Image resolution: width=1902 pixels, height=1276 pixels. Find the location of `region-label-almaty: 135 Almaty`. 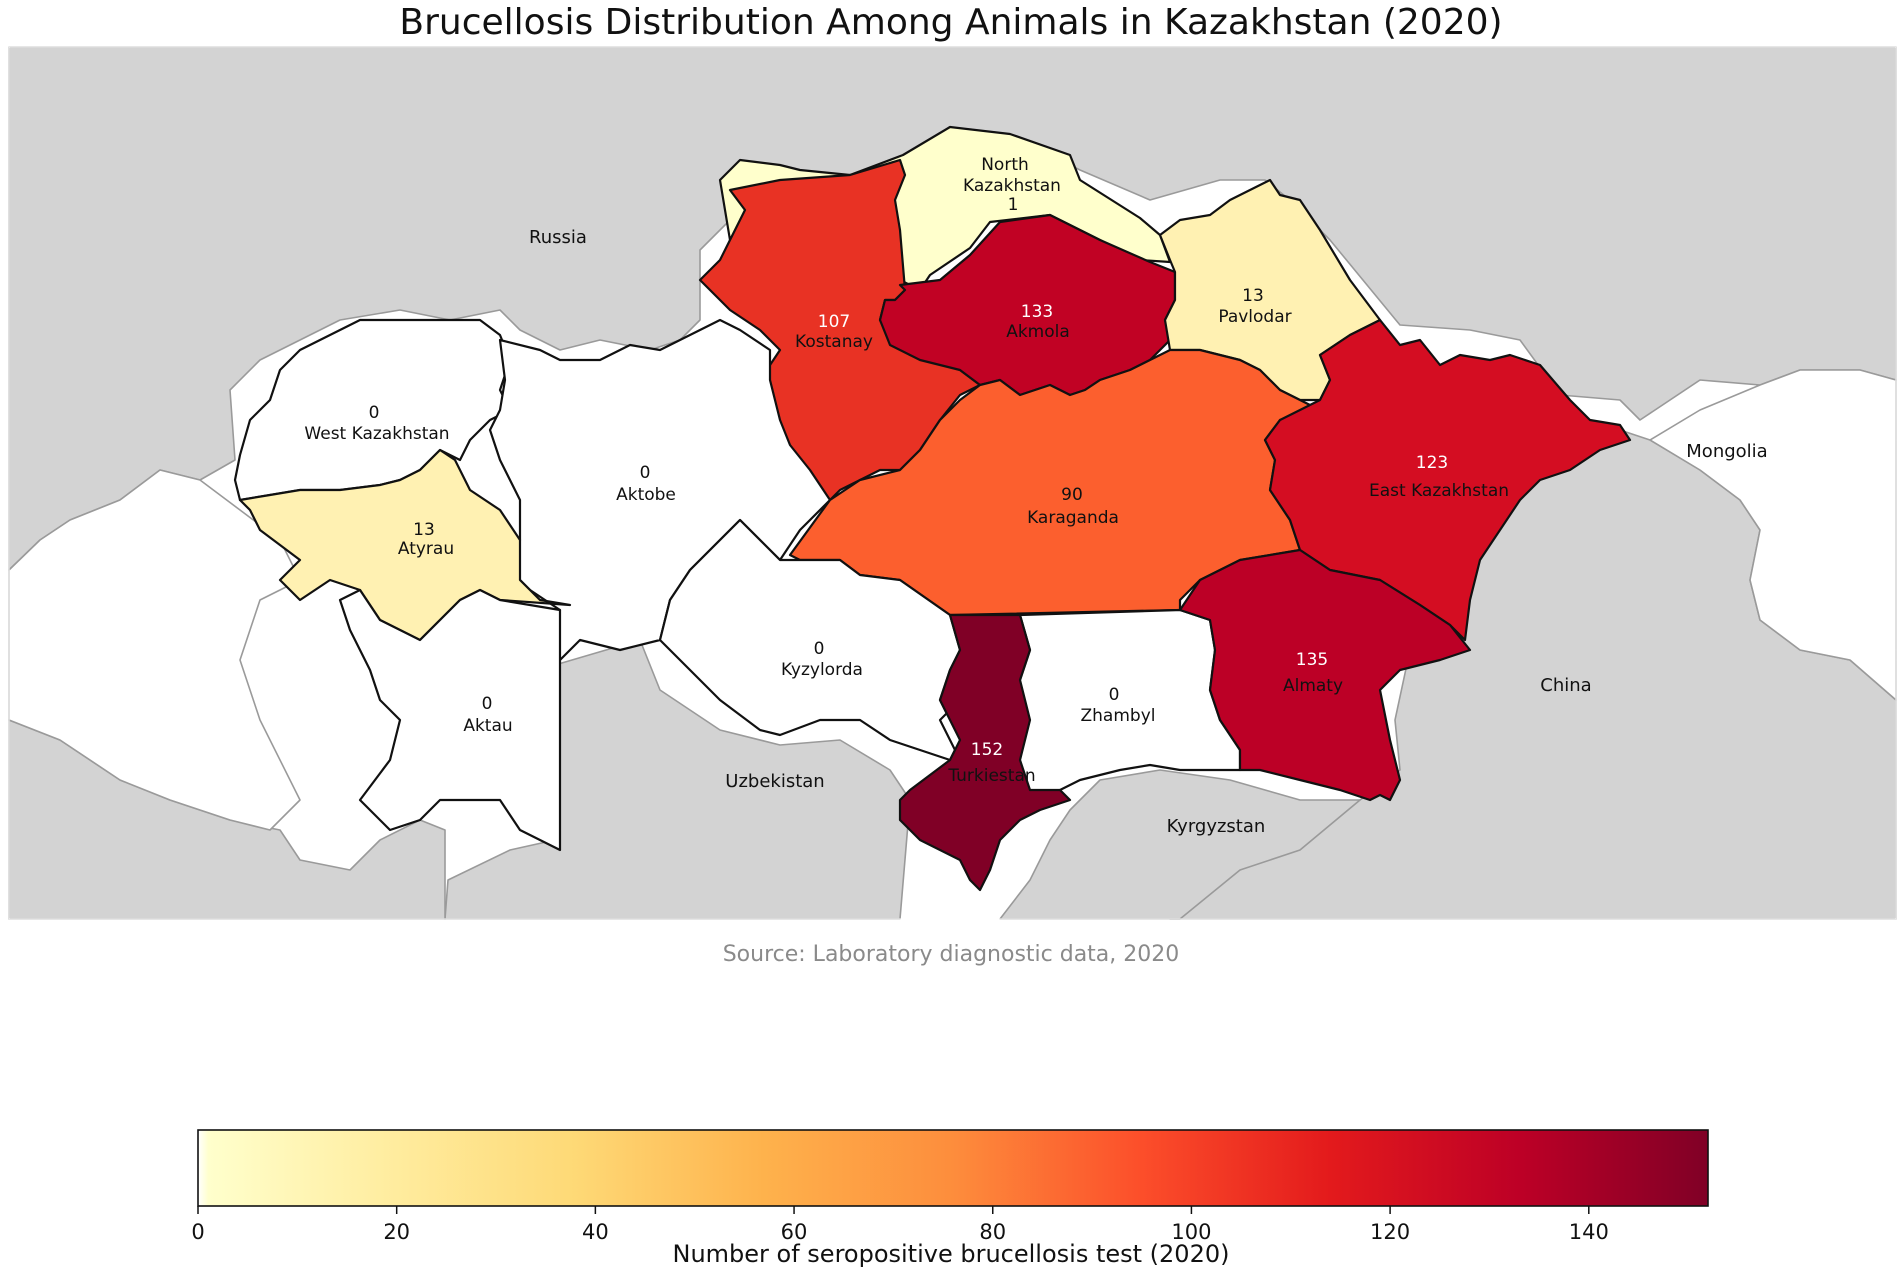

region-label-almaty: 135 Almaty is located at coordinates (1313, 673).